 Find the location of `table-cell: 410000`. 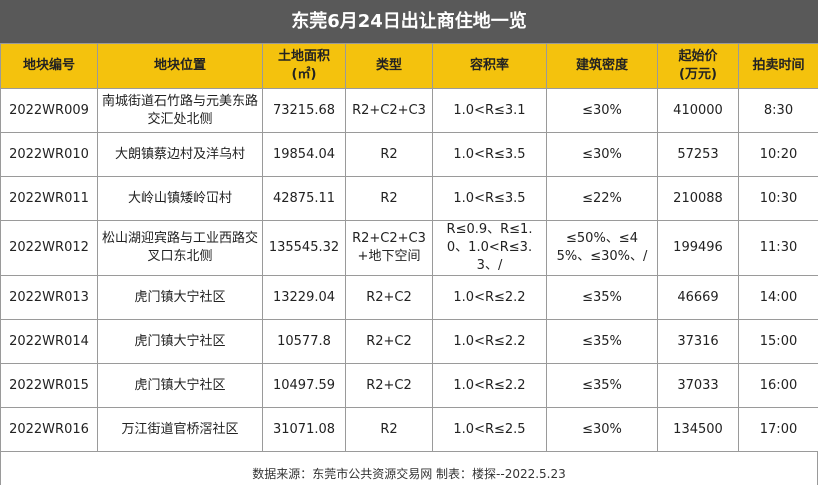

table-cell: 410000 is located at coordinates (698, 110).